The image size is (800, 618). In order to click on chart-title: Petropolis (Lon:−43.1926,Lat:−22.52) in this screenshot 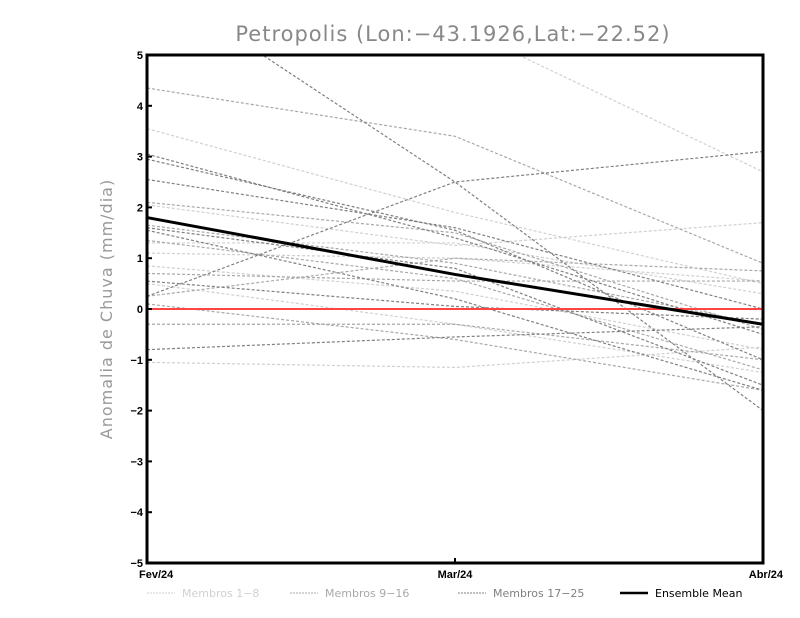, I will do `click(452, 34)`.